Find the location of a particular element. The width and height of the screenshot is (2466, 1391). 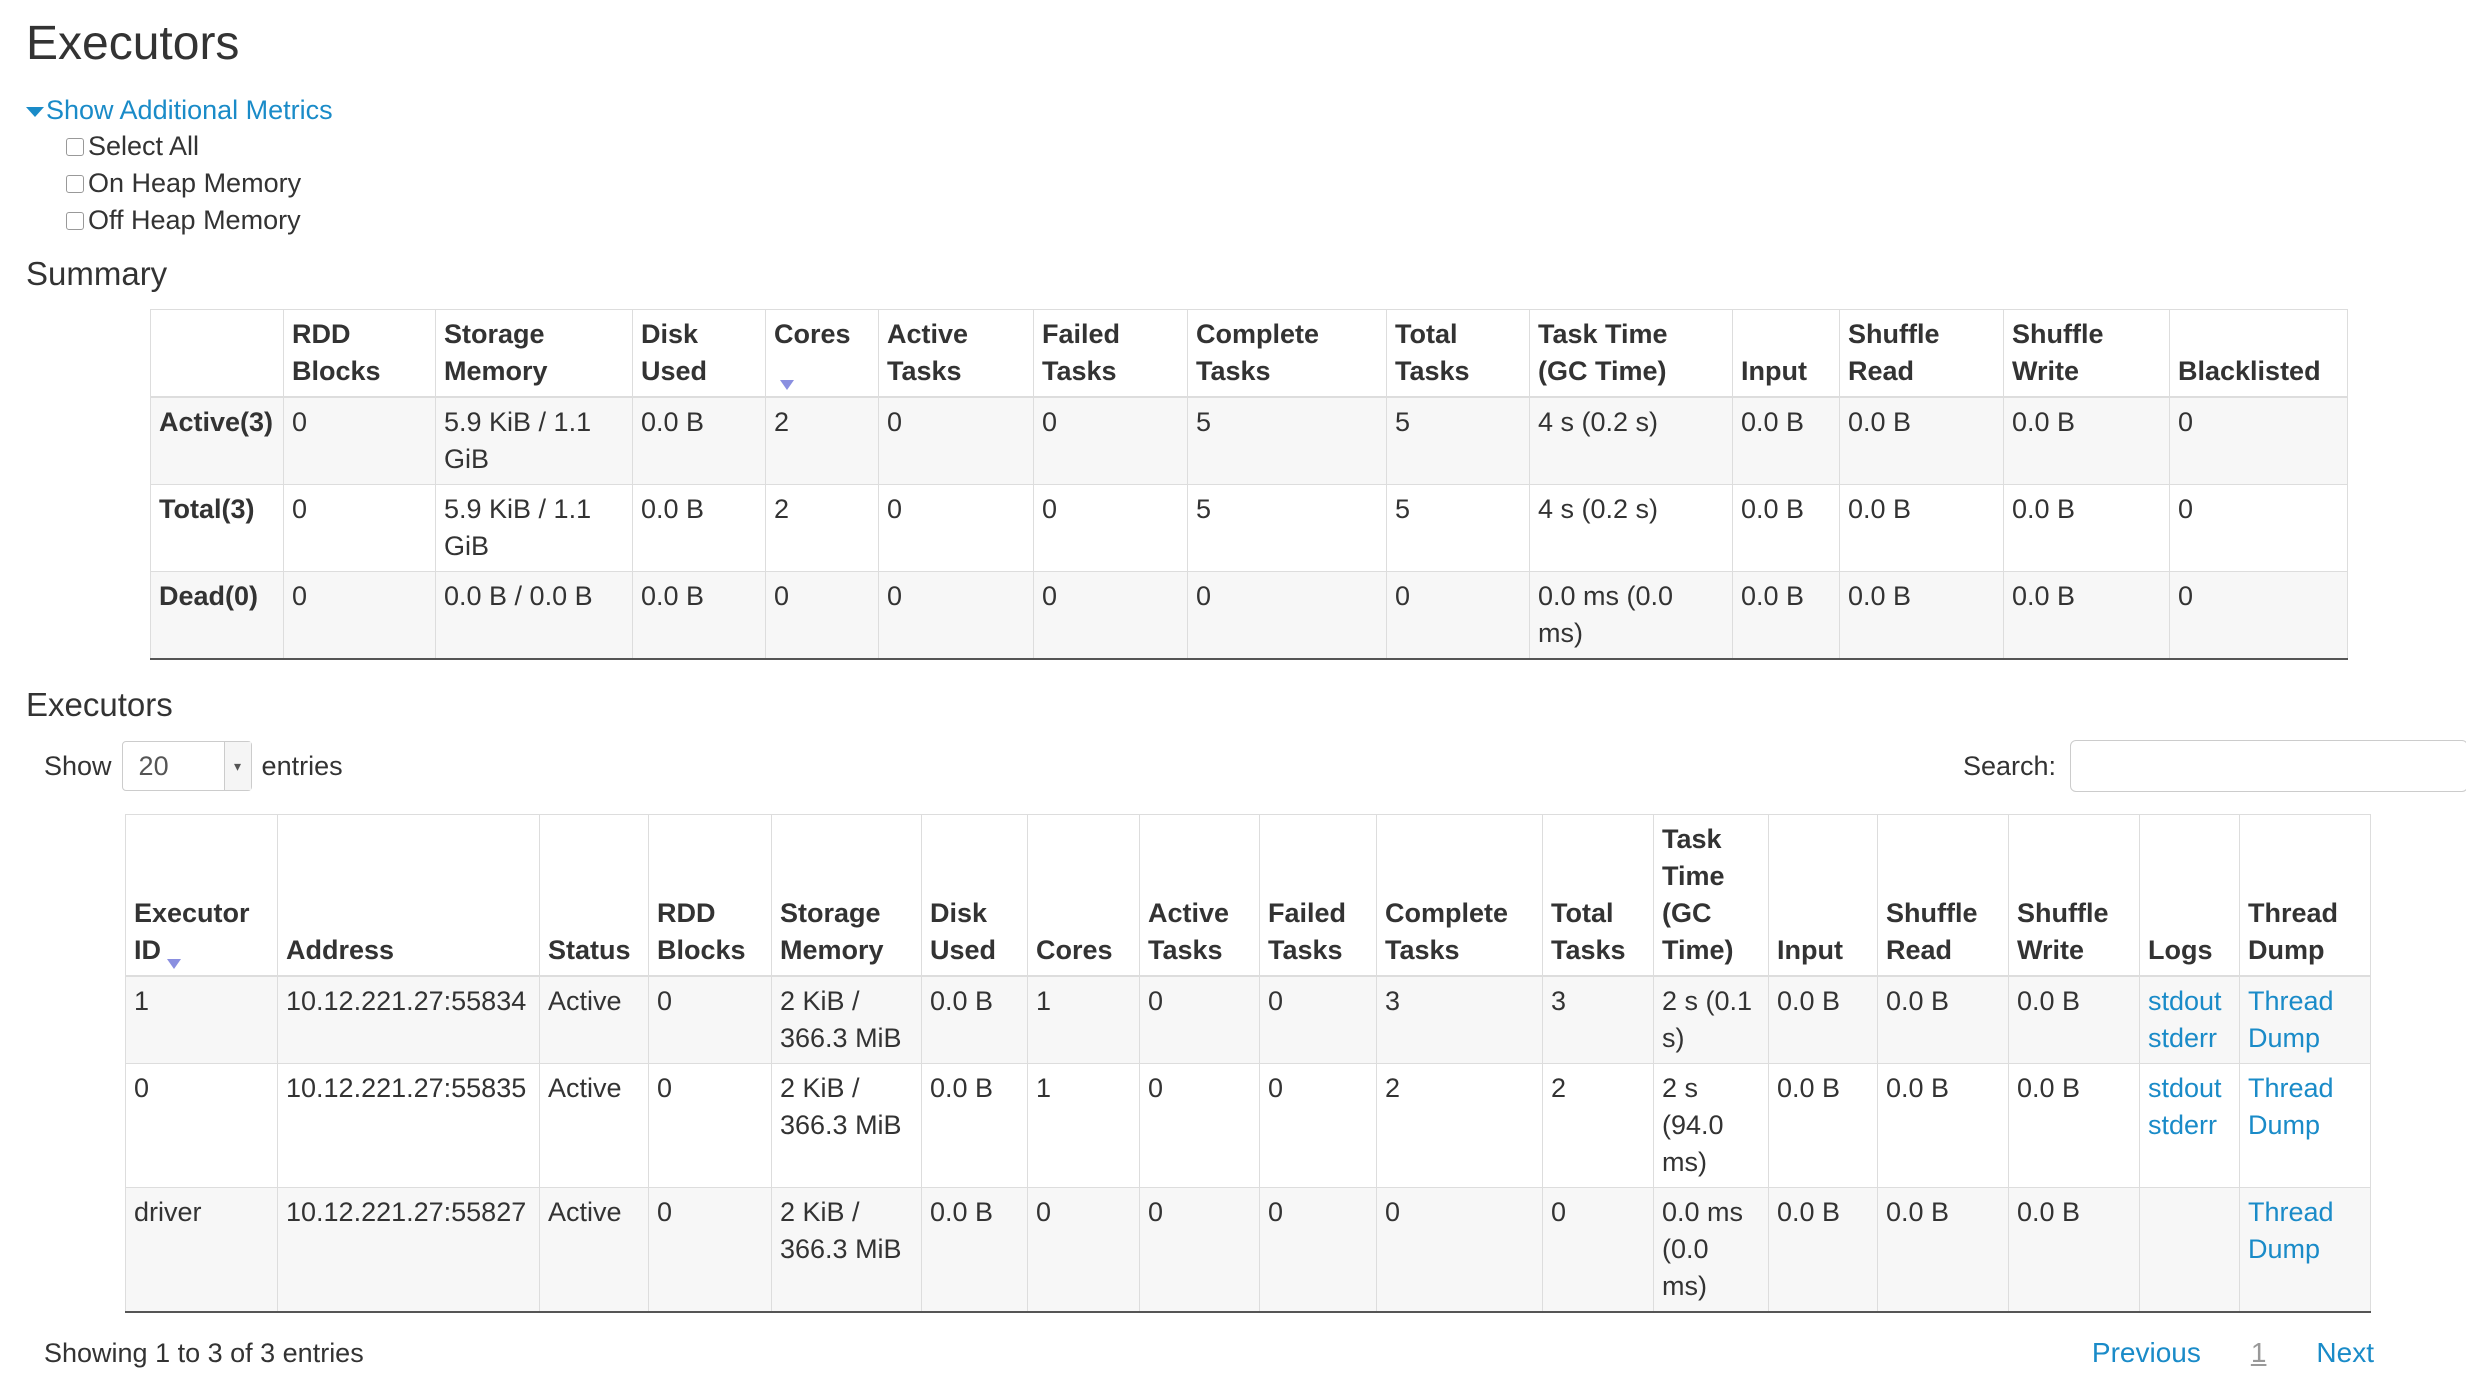

column-label: Storage Memory is located at coordinates (832, 931).